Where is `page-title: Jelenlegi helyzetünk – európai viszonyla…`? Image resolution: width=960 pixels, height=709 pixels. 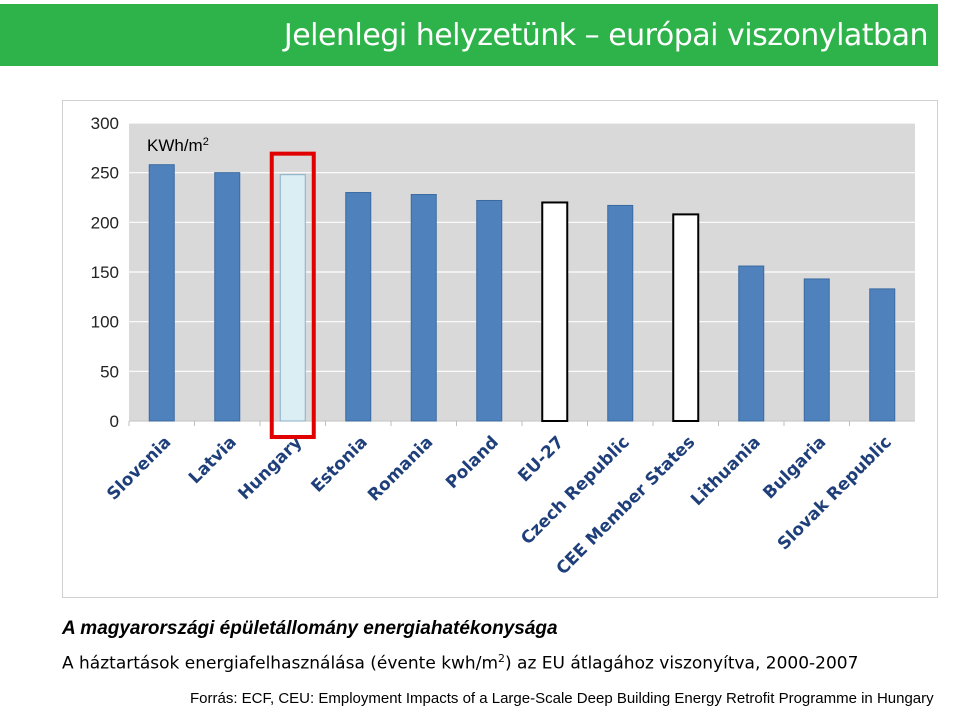
page-title: Jelenlegi helyzetünk – európai viszonyla… is located at coordinates (606, 35).